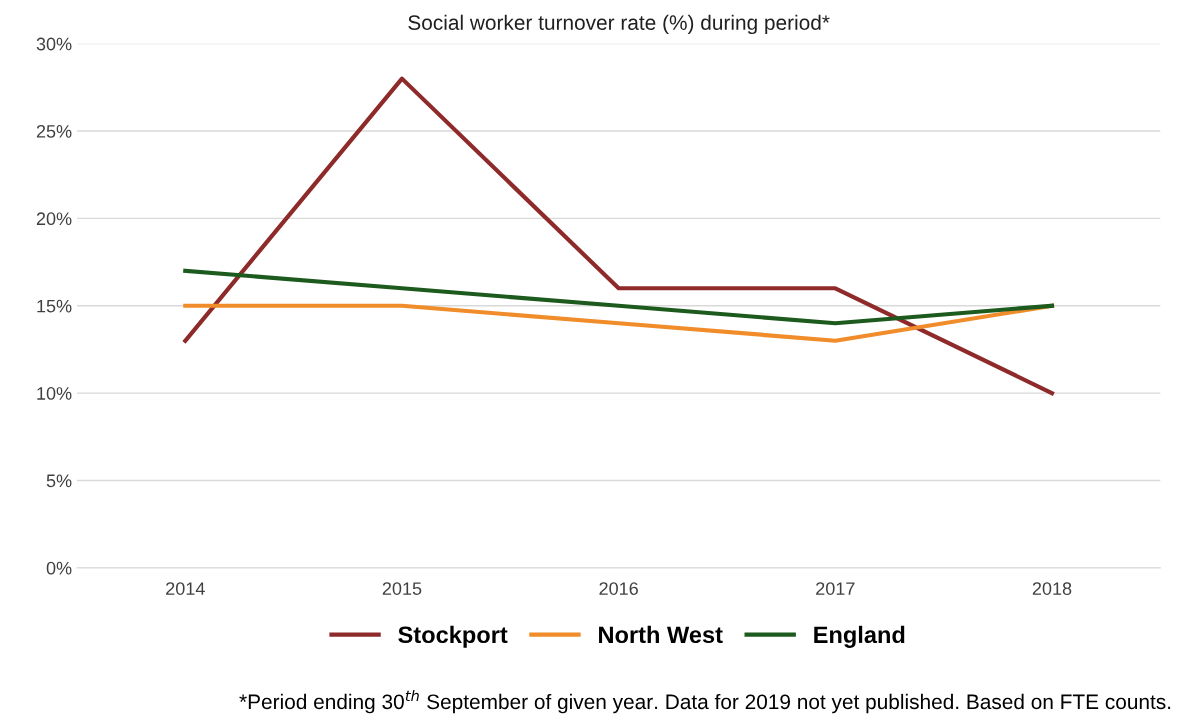 This screenshot has width=1184, height=728. I want to click on chart-title: Social worker turnover rate (%) during period*, so click(619, 24).